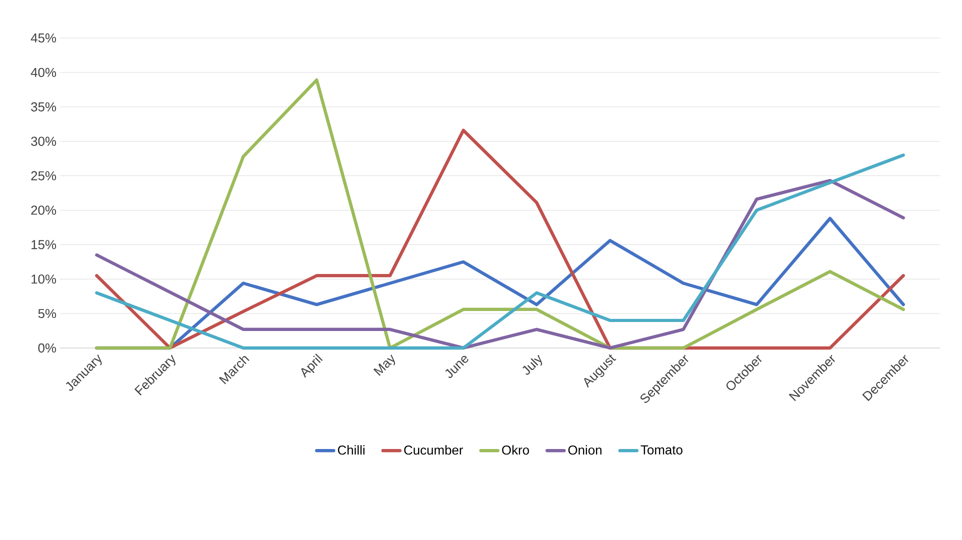 The image size is (962, 540). What do you see at coordinates (515, 450) in the screenshot?
I see `legend-label: Okro` at bounding box center [515, 450].